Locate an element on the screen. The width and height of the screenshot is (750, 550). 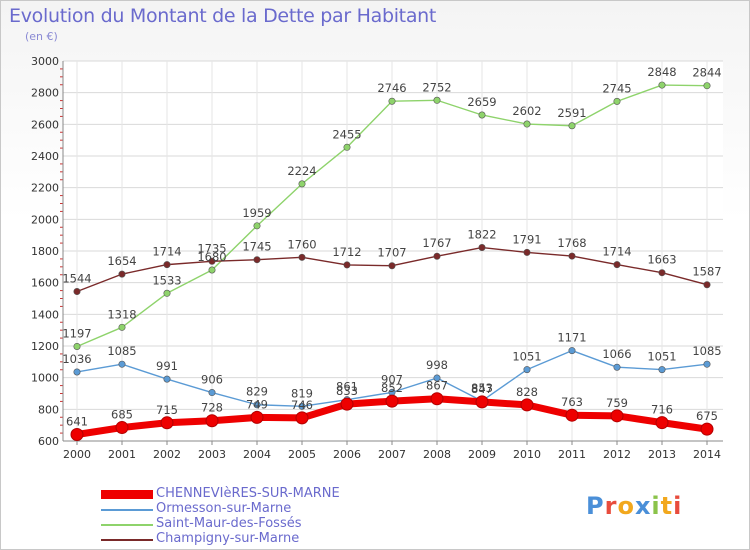
data-label: 906 is located at coordinates (212, 380).